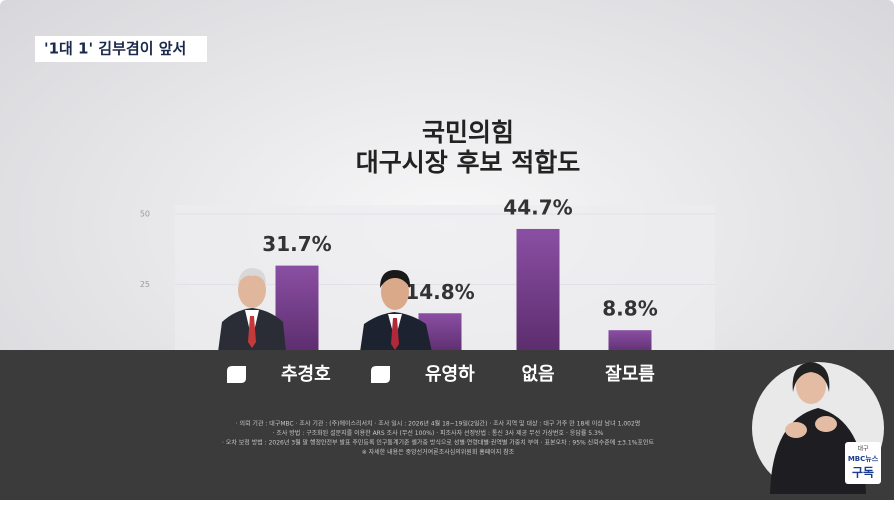 The image size is (894, 510). Describe the element at coordinates (468, 162) in the screenshot. I see `chart-title: 대구시장 후보 적합도` at that location.